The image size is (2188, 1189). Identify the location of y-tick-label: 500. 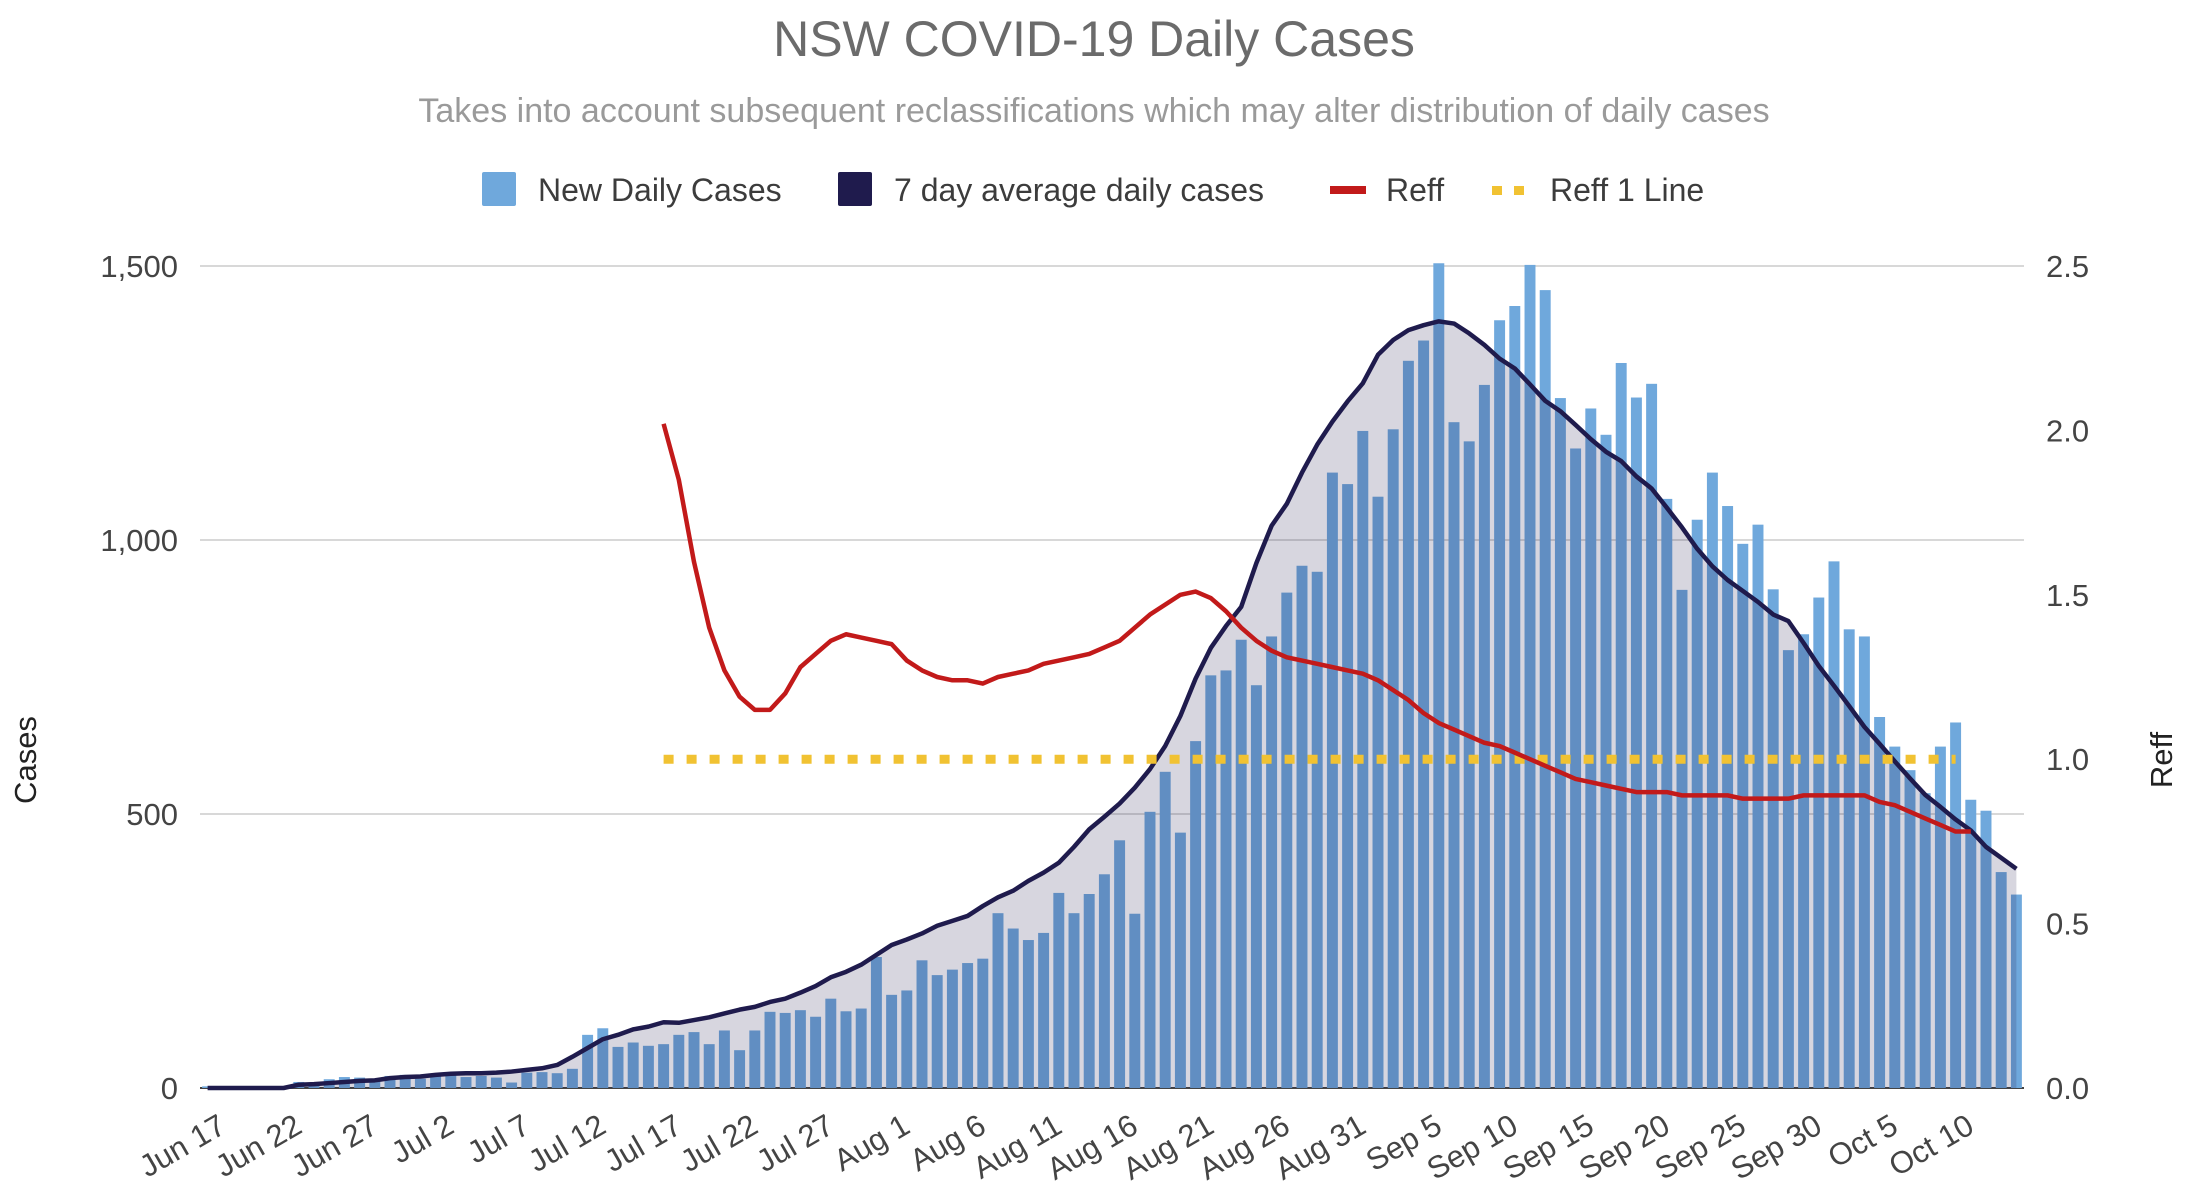
(152, 814).